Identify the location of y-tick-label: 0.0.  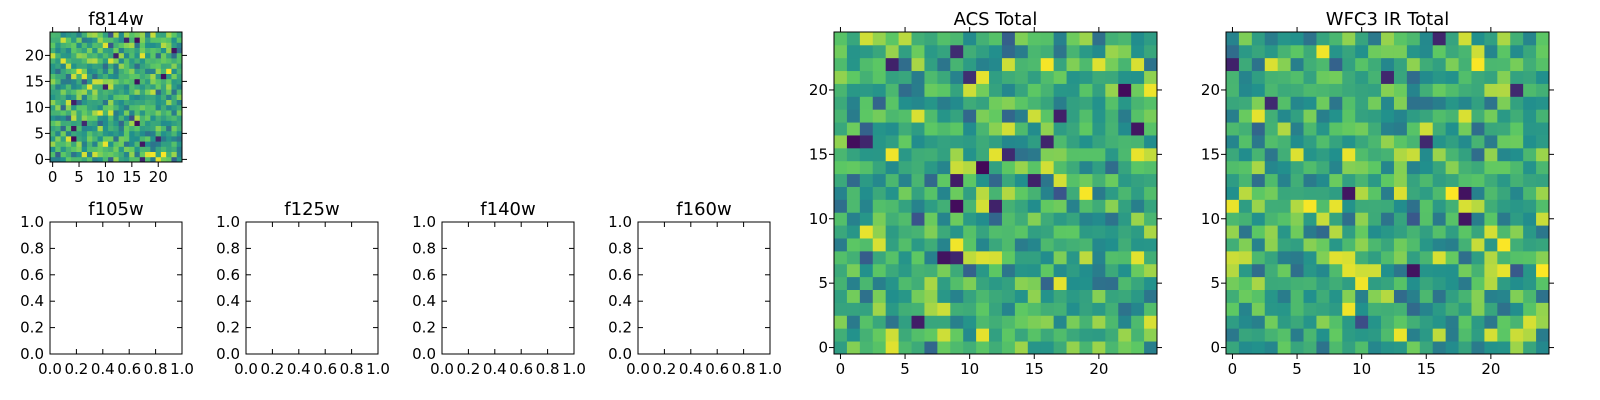
(32, 354).